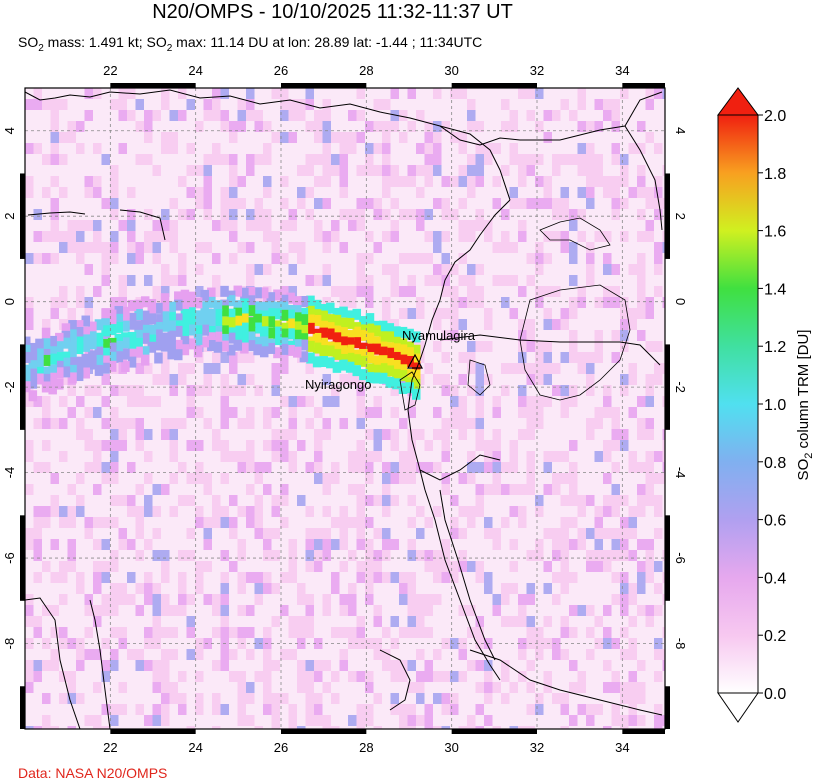 The width and height of the screenshot is (815, 783). Describe the element at coordinates (680, 473) in the screenshot. I see `lat-tick-right: -4` at that location.